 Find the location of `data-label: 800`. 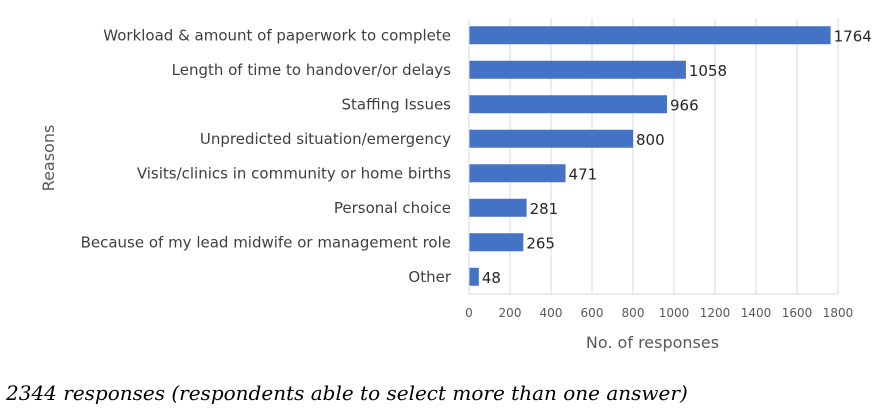

data-label: 800 is located at coordinates (650, 140).